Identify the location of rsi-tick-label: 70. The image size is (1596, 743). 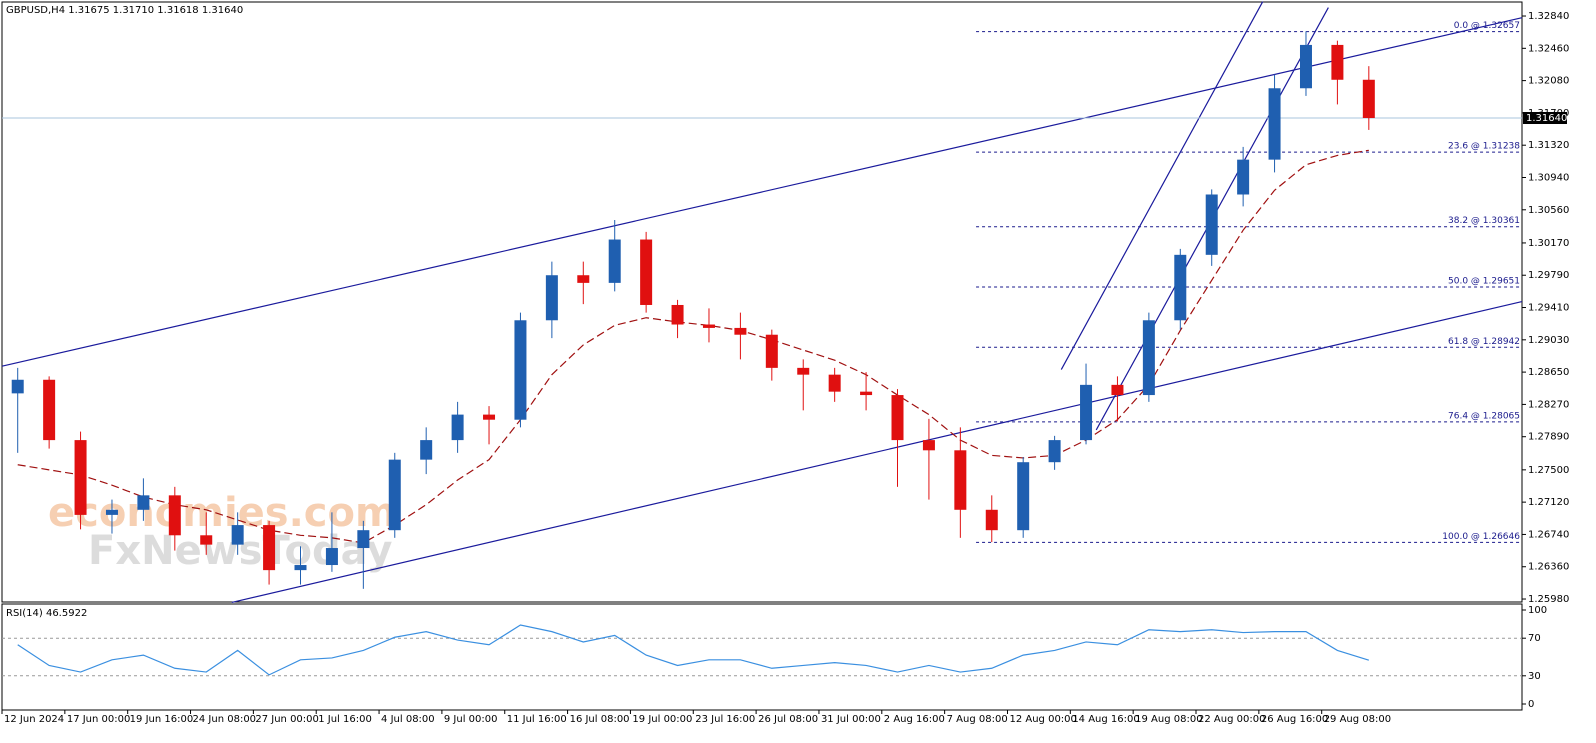
(1534, 638).